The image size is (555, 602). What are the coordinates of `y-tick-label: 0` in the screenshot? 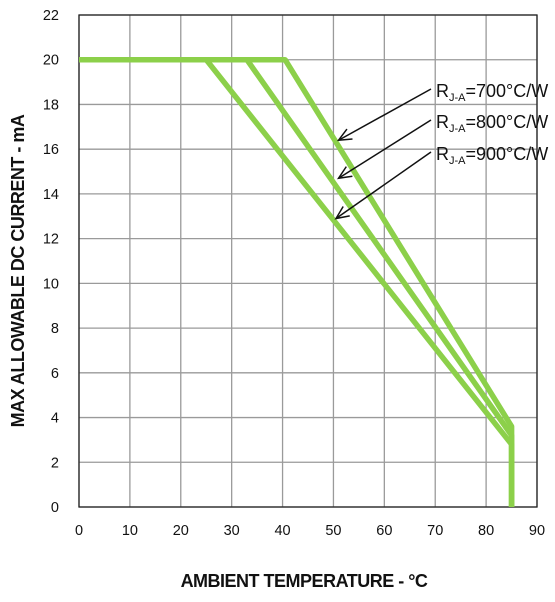 It's located at (55, 508).